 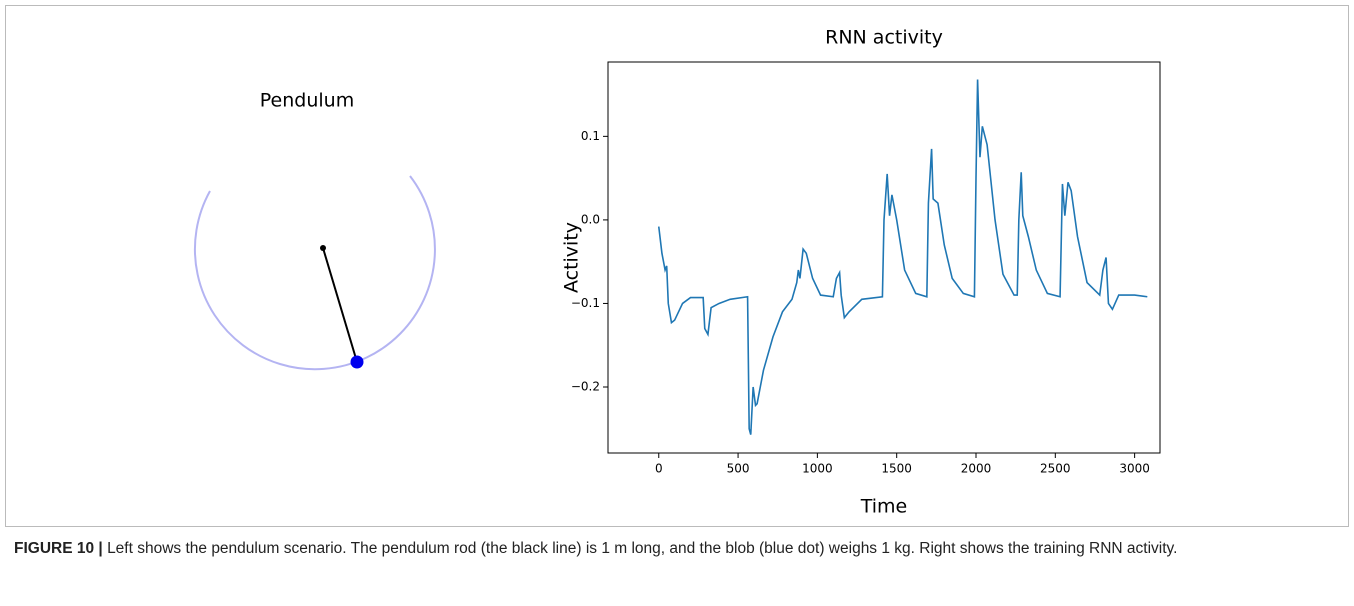 What do you see at coordinates (1055, 469) in the screenshot?
I see `x-tick-label: 2500` at bounding box center [1055, 469].